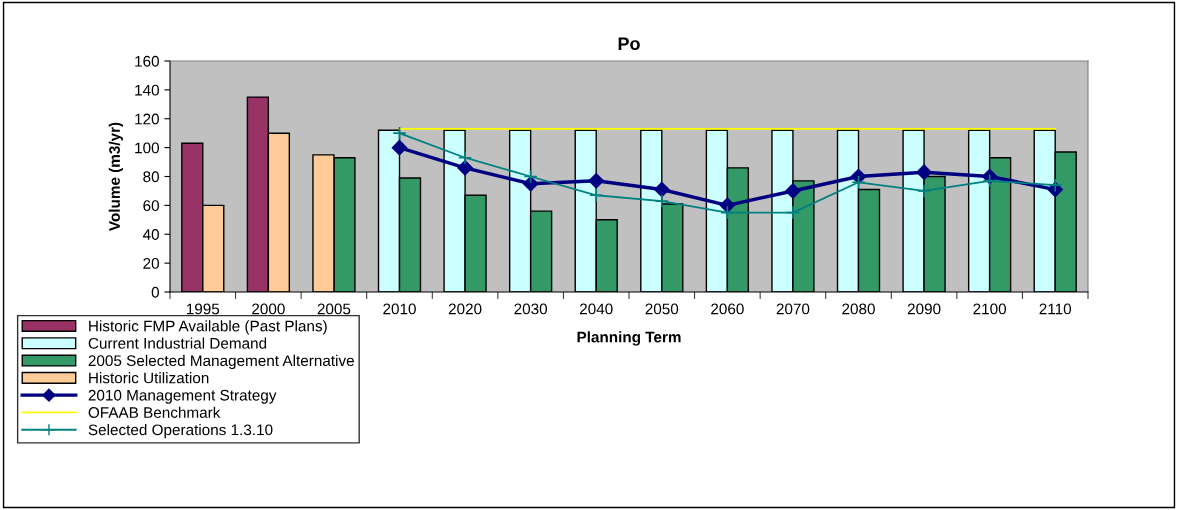  What do you see at coordinates (180, 431) in the screenshot?
I see `legend-label: Selected Operations 1.3.10` at bounding box center [180, 431].